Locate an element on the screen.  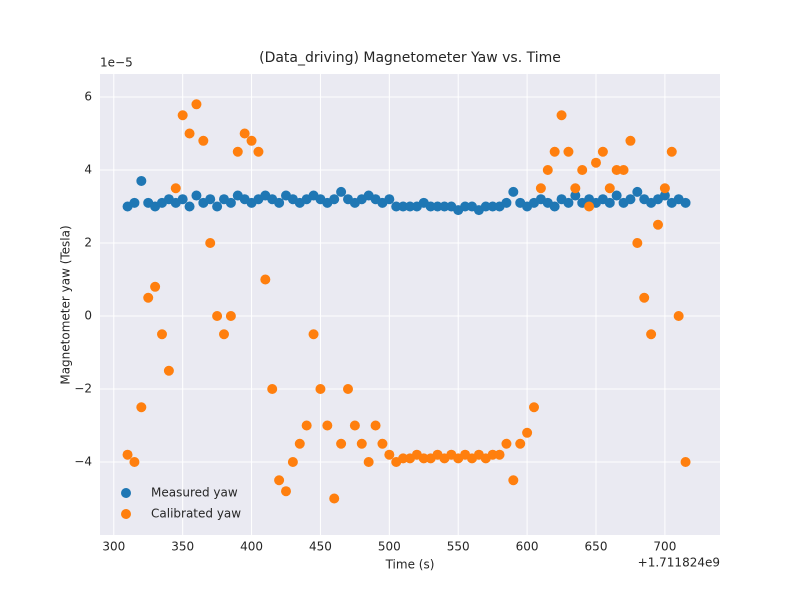
y-tick-label: 4 is located at coordinates (88, 169).